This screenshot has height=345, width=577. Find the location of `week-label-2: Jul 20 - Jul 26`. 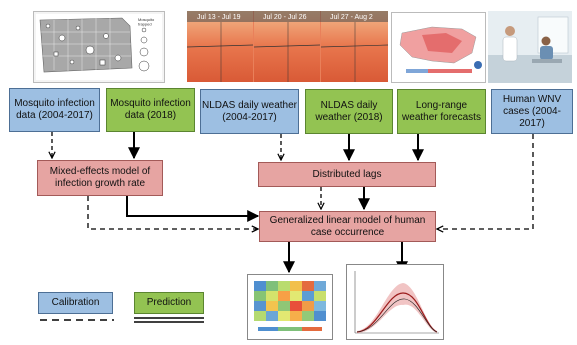

week-label-2: Jul 20 - Jul 26 is located at coordinates (285, 17).